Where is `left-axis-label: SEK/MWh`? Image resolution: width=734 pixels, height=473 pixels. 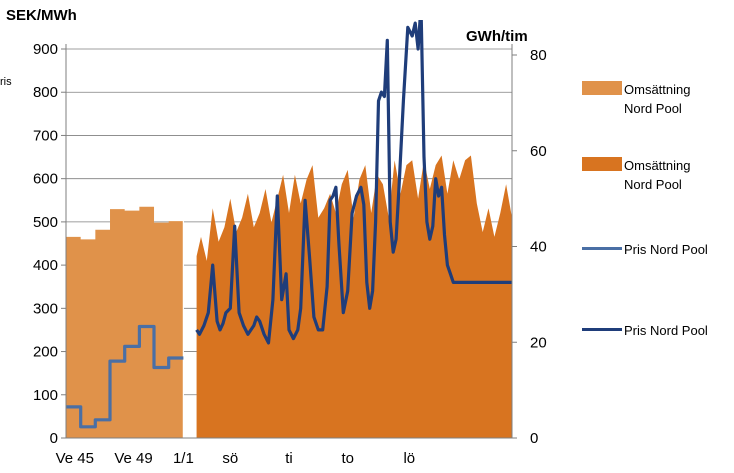 left-axis-label: SEK/MWh is located at coordinates (41, 15).